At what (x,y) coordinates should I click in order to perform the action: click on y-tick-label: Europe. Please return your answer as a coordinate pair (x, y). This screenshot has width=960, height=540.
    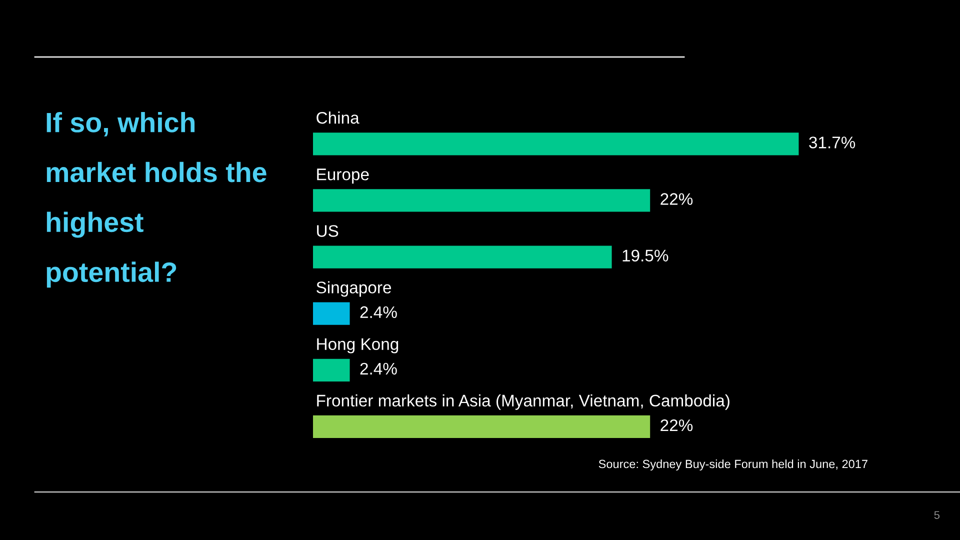
    Looking at the image, I should click on (343, 176).